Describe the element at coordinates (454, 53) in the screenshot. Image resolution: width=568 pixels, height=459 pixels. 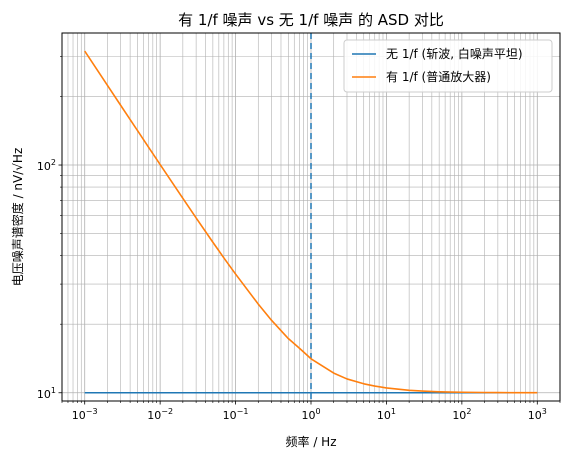
I see `legend-entry-no-flicker: 无 1/f (斩波, 白噪声平坦)` at that location.